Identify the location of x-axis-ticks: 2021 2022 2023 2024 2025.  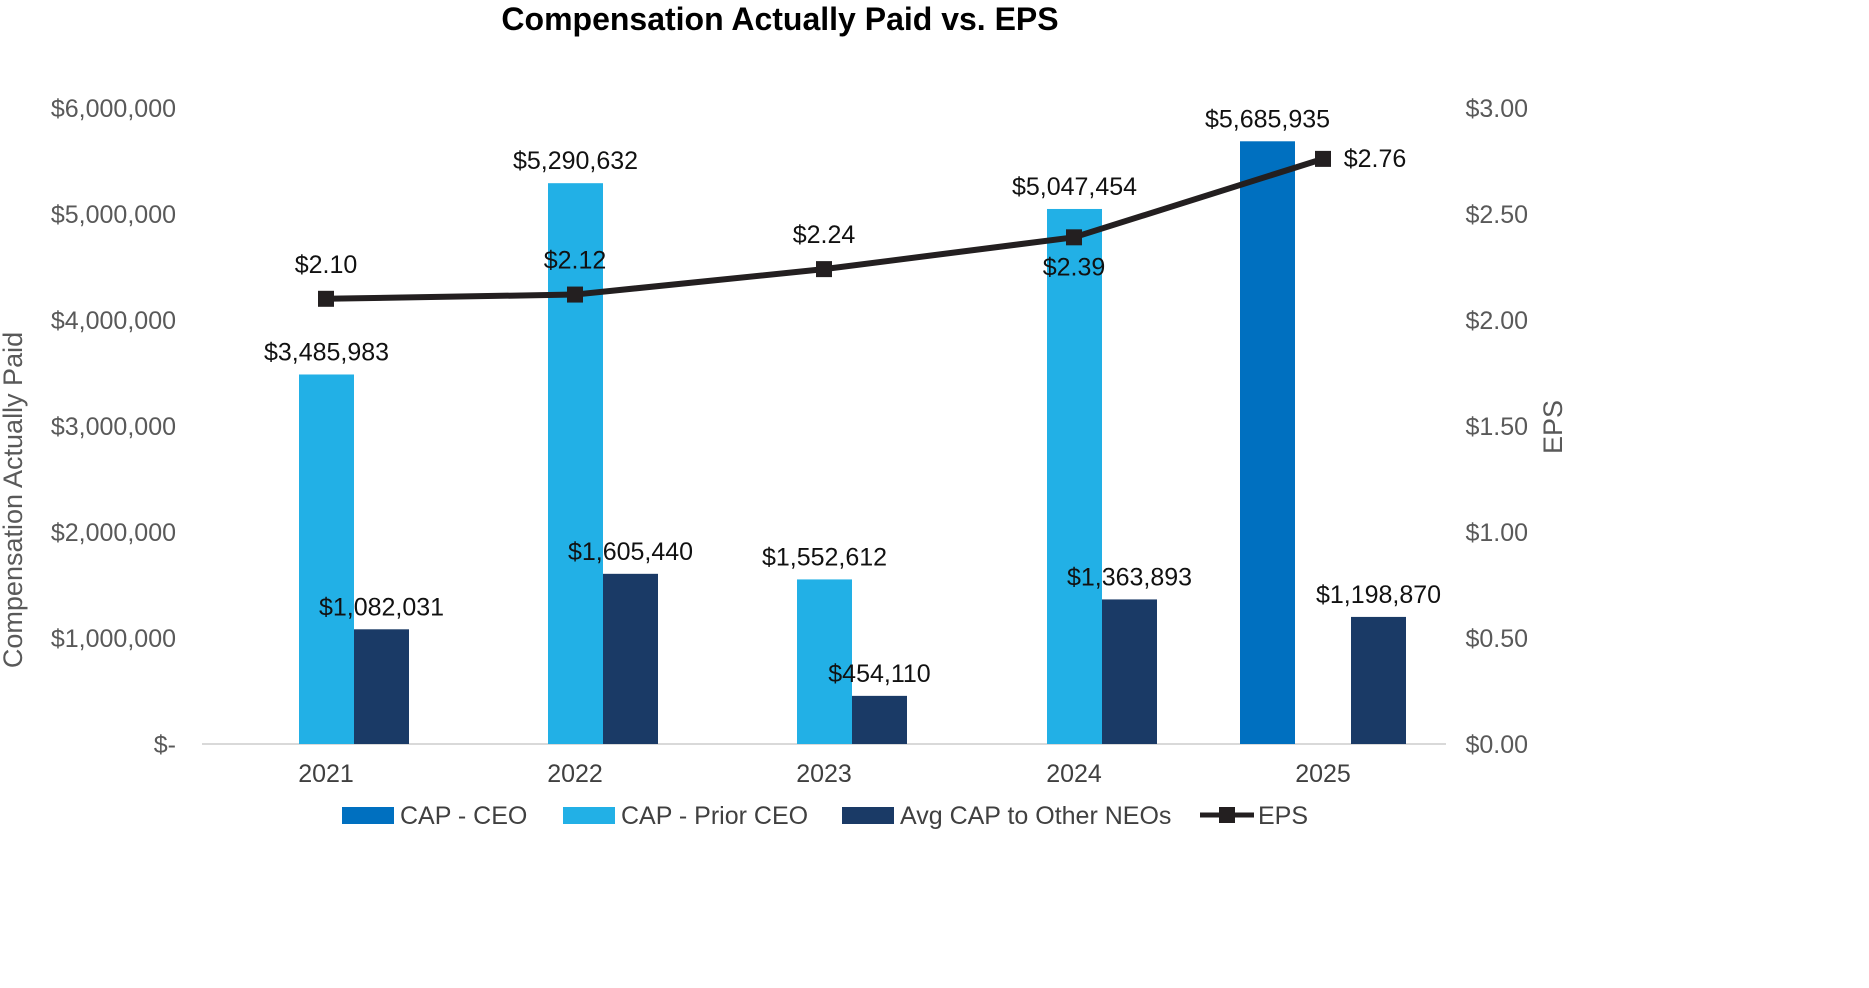
(824, 774).